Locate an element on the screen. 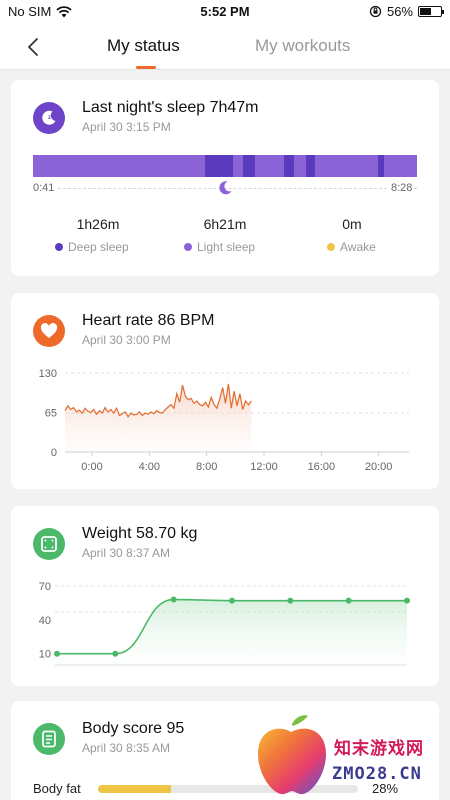  orientation-lock-icon is located at coordinates (375, 11).